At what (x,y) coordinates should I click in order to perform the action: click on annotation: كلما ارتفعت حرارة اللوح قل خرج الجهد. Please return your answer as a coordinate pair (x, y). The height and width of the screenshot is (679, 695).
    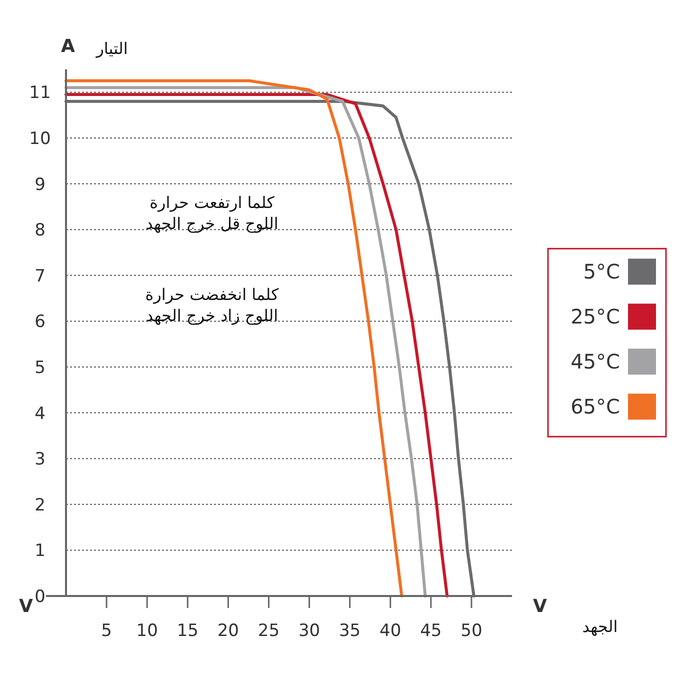
    Looking at the image, I should click on (212, 213).